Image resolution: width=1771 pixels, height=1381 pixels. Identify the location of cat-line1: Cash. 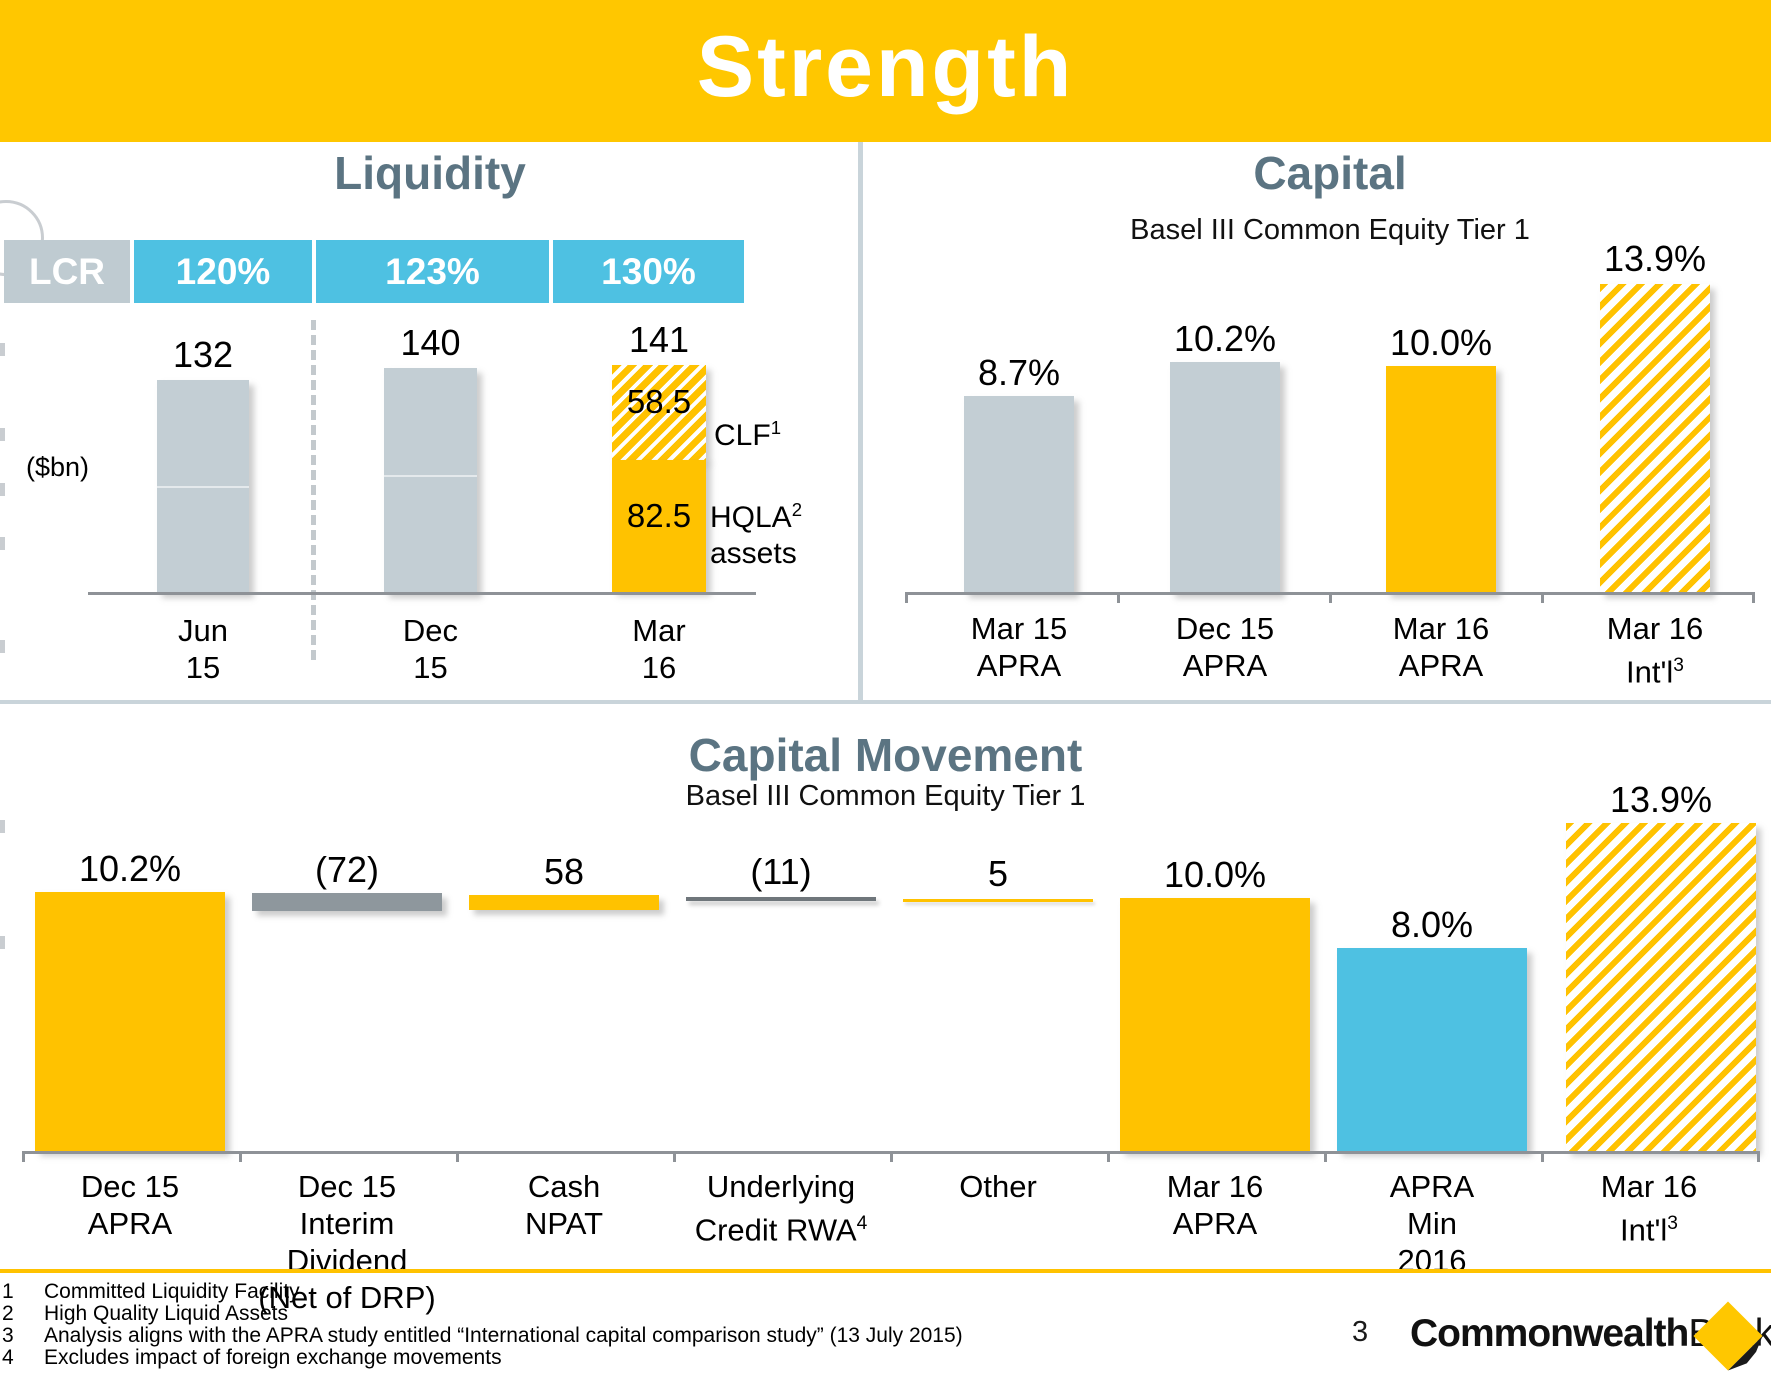
(564, 1186).